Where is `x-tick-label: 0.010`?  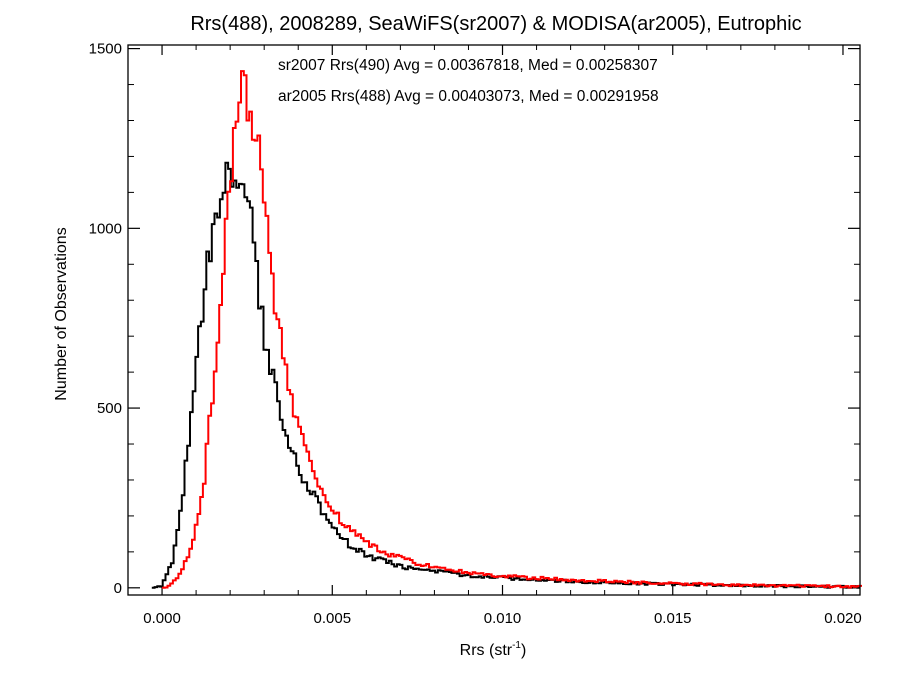 x-tick-label: 0.010 is located at coordinates (503, 618).